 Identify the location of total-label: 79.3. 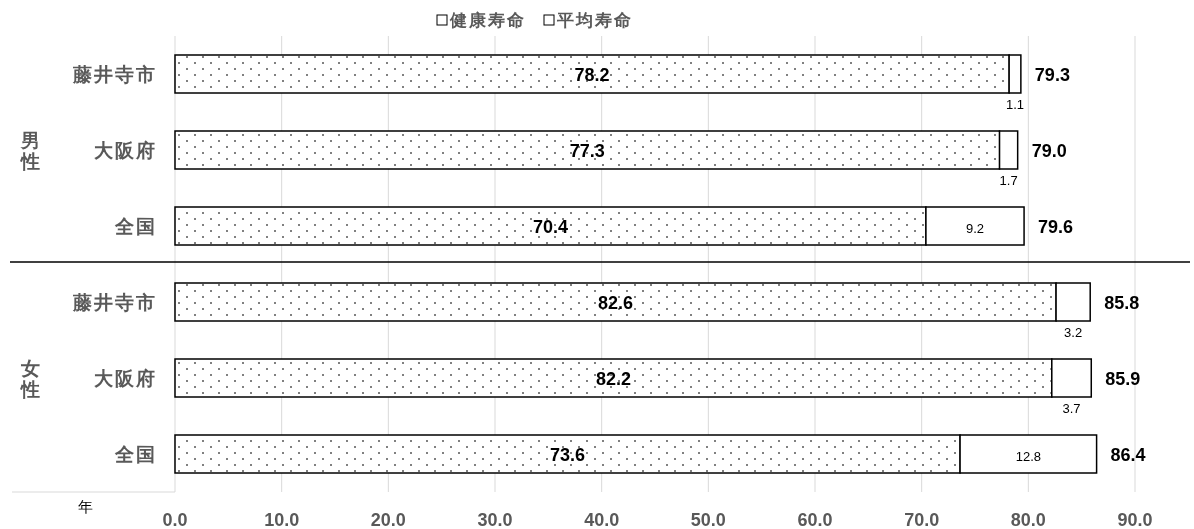
(1052, 75).